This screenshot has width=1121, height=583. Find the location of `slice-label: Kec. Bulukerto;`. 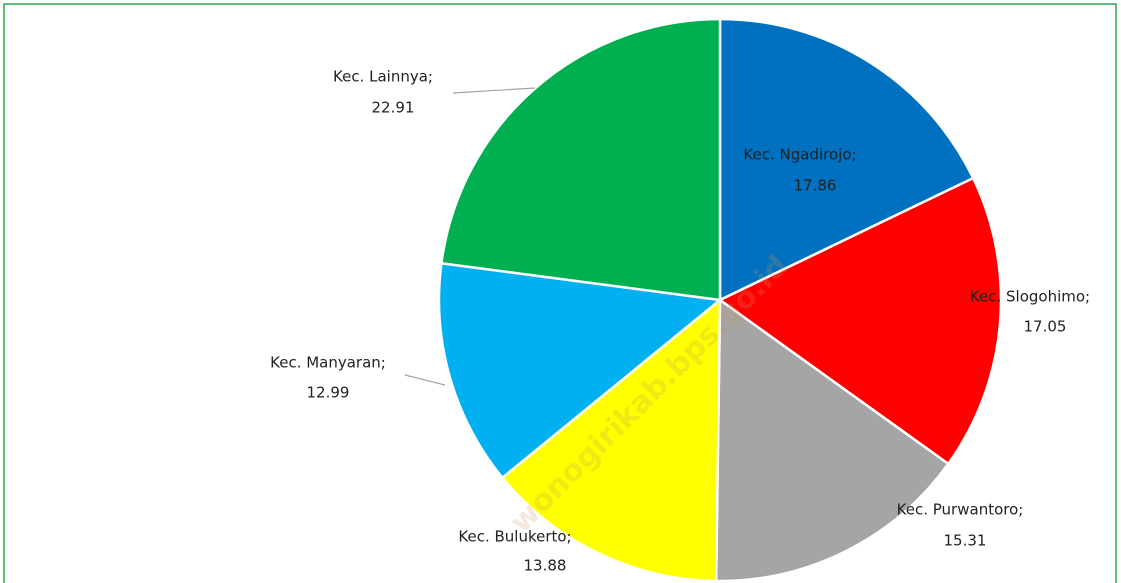

slice-label: Kec. Bulukerto; is located at coordinates (514, 537).